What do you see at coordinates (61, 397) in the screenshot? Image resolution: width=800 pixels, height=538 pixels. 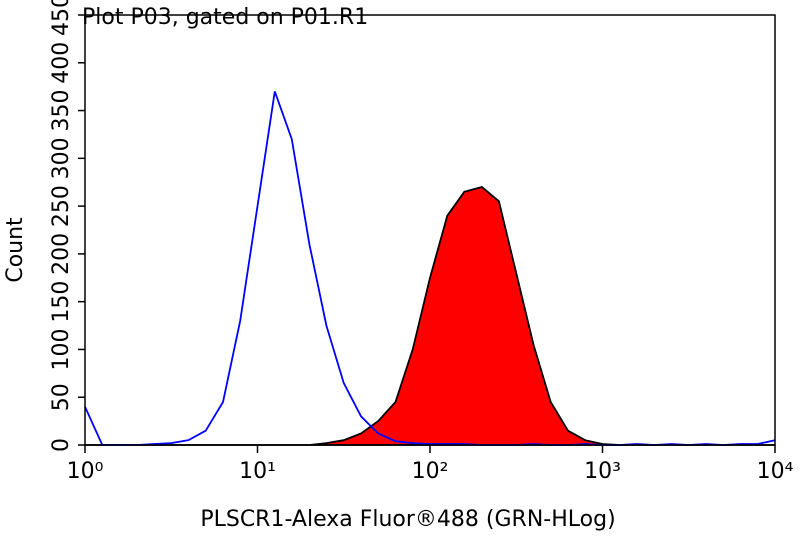 I see `y-tick-label: 50` at bounding box center [61, 397].